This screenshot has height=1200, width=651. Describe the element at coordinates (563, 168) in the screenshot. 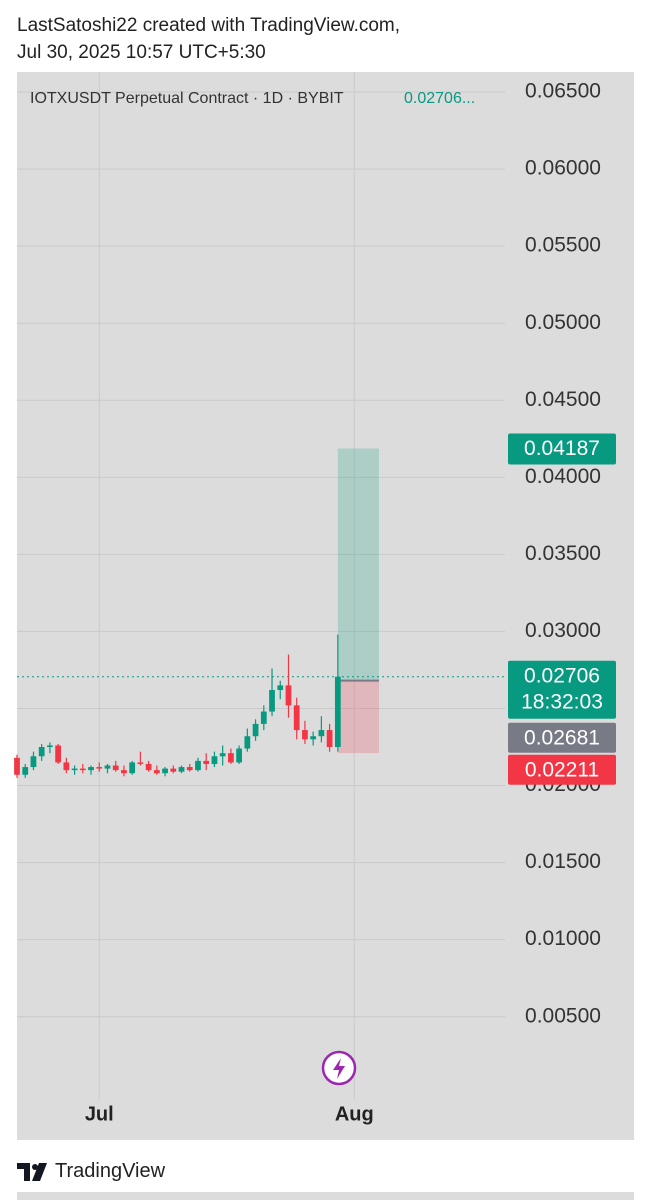

I see `y-tick-label: 0.06000` at that location.